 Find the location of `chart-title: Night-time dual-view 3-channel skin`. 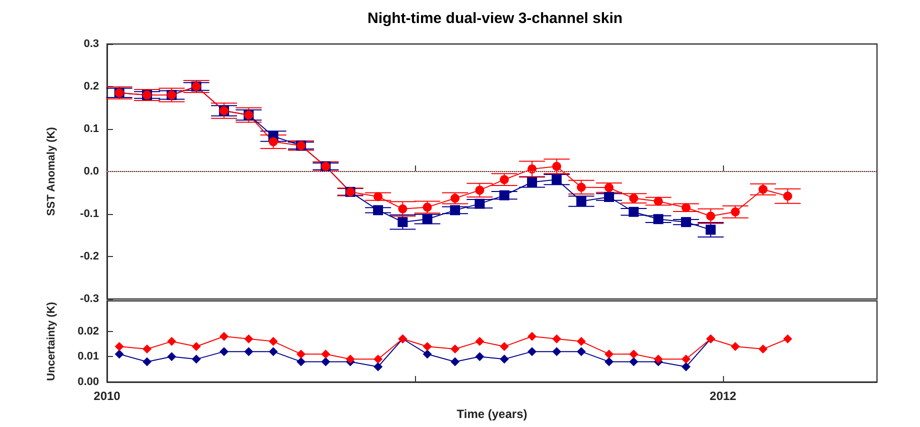

chart-title: Night-time dual-view 3-channel skin is located at coordinates (495, 18).